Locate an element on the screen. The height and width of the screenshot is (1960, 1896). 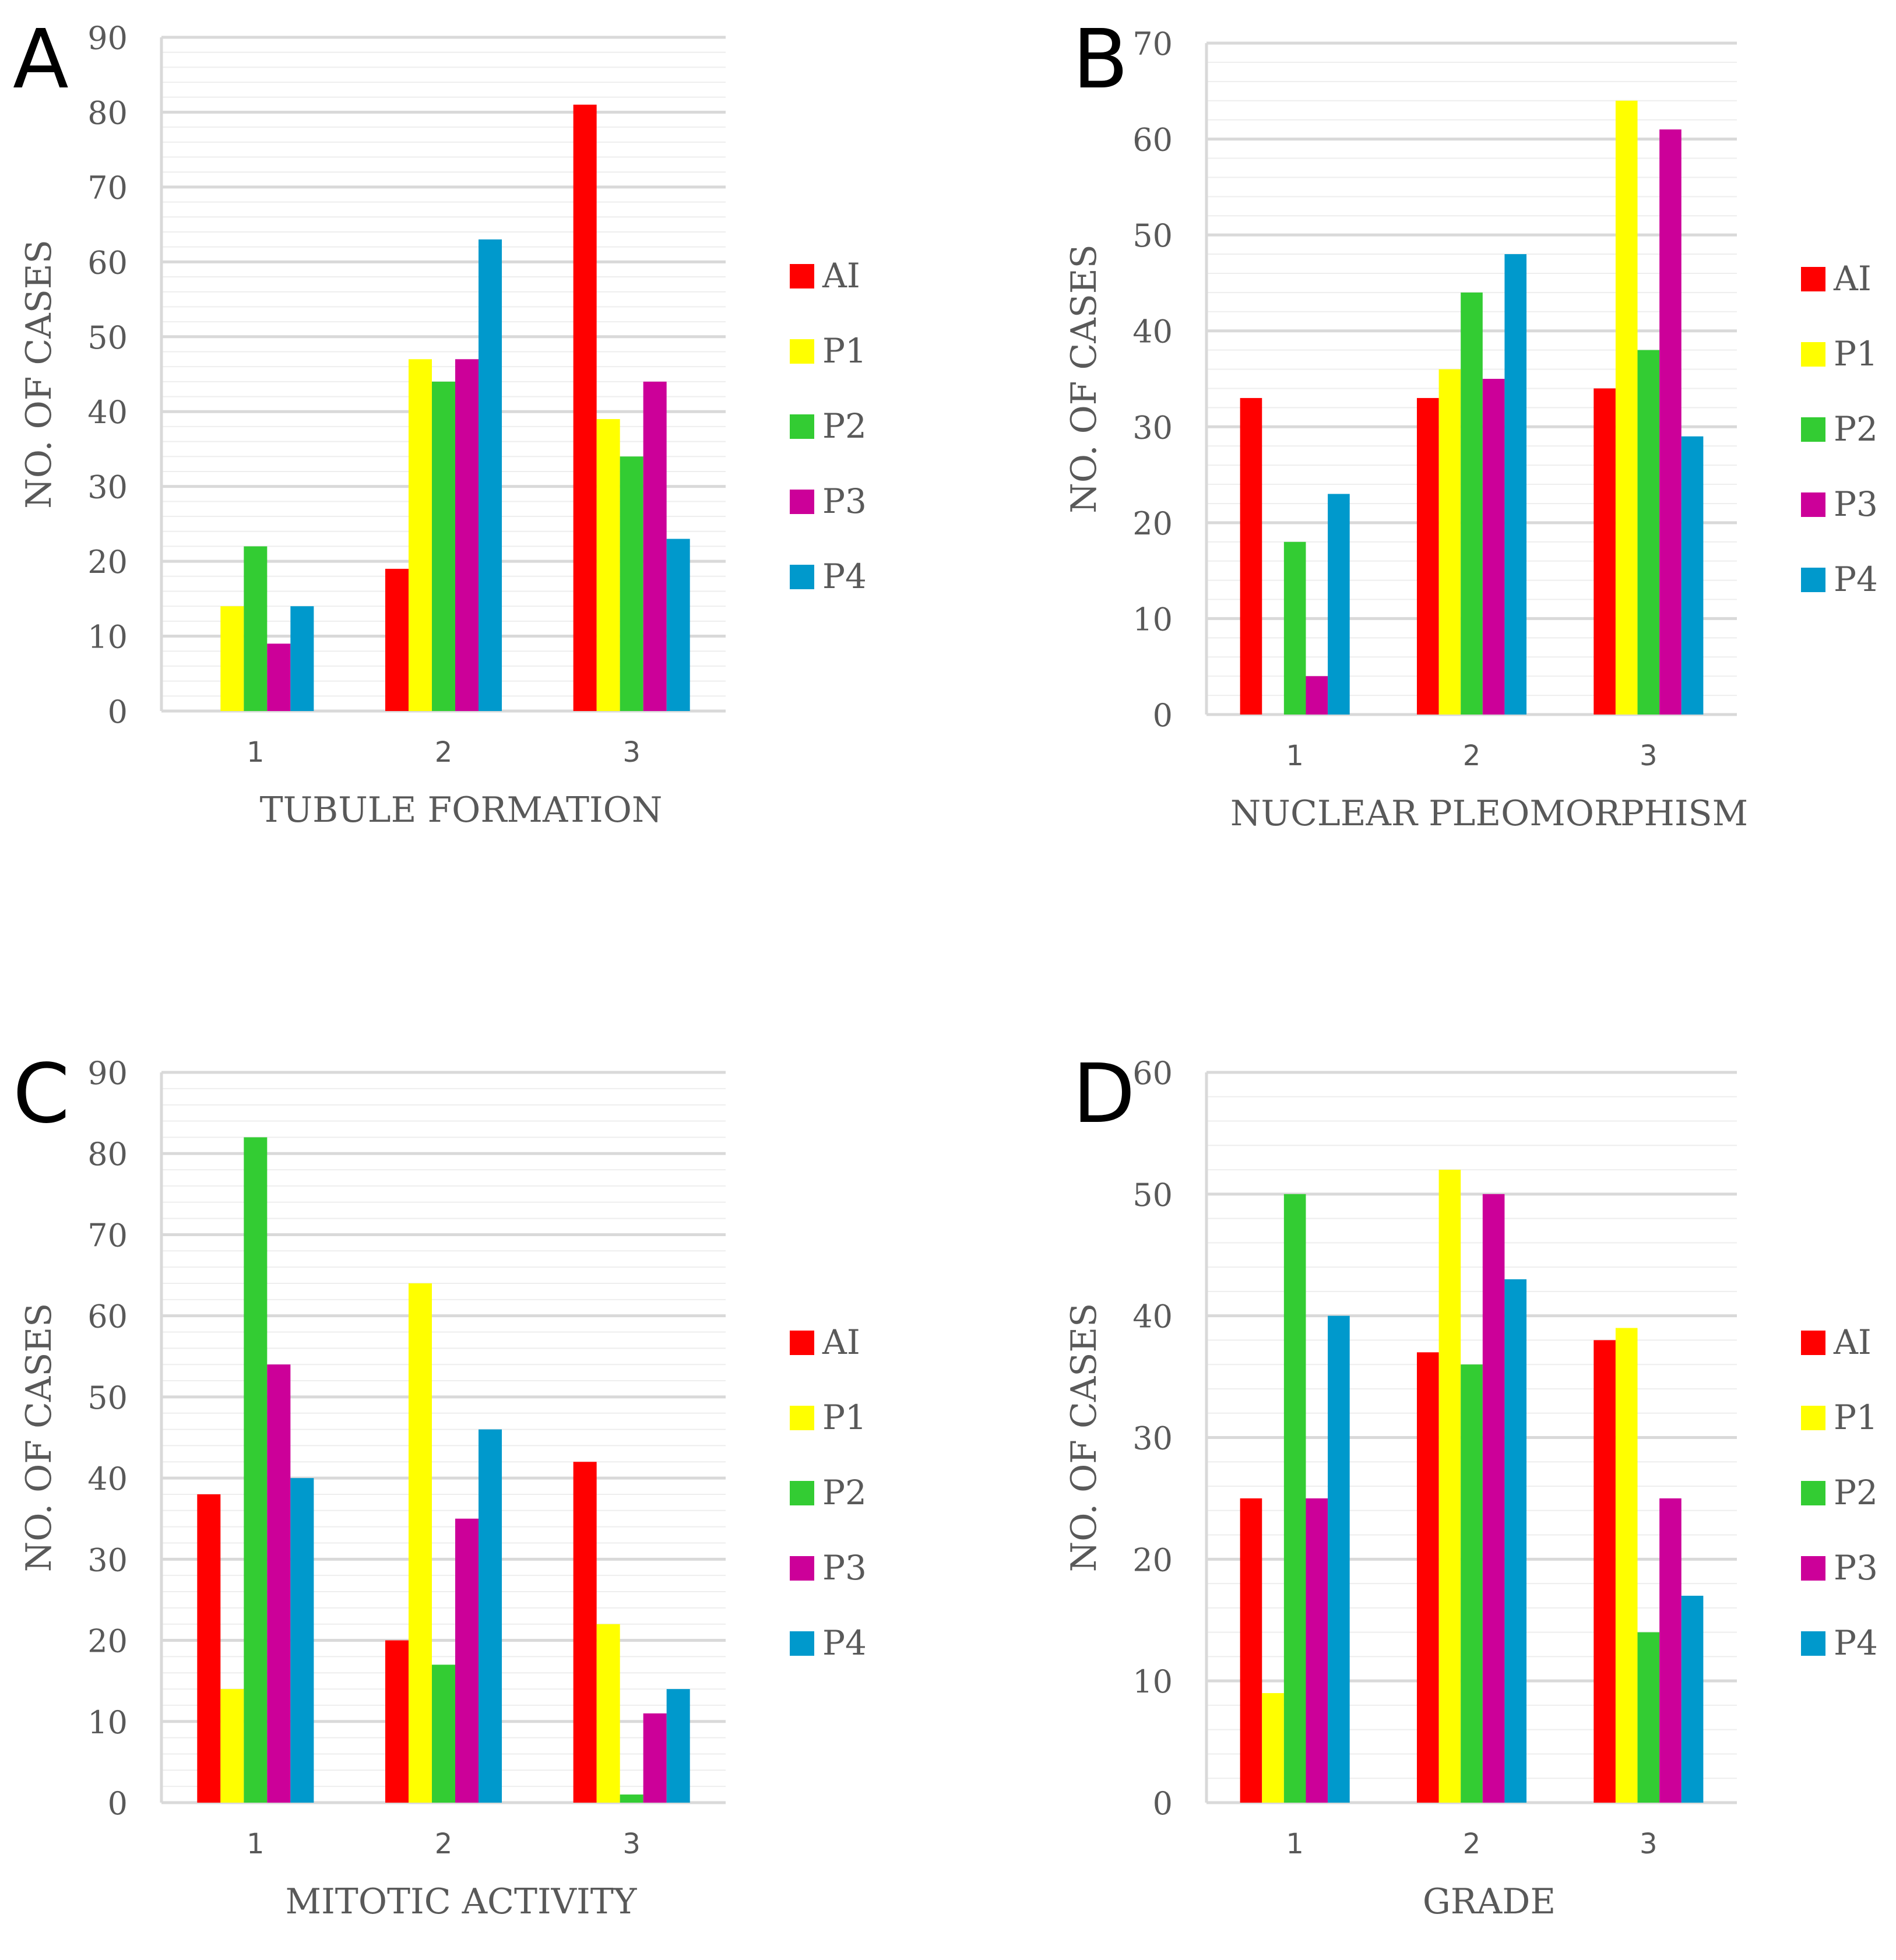
x-axis-title: TUBULE FORMATION is located at coordinates (461, 810).